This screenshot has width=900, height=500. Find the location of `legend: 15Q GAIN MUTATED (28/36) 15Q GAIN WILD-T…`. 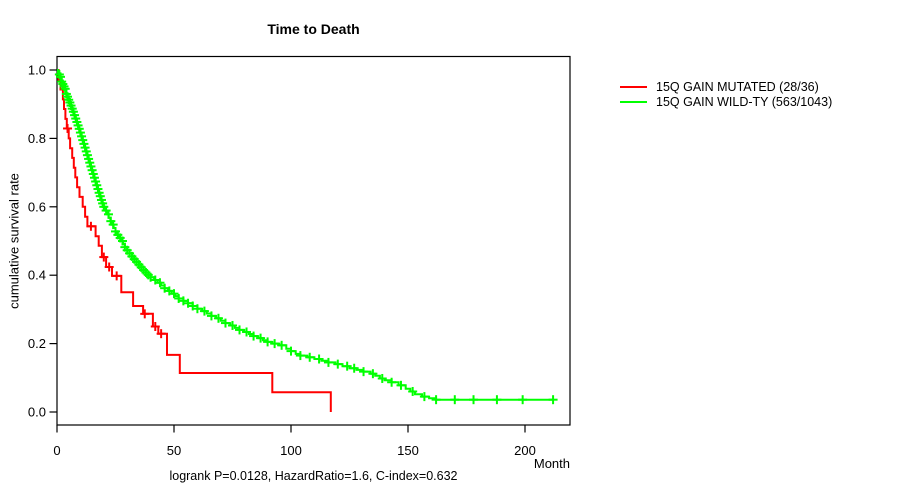

legend: 15Q GAIN MUTATED (28/36) 15Q GAIN WILD-T… is located at coordinates (726, 94).